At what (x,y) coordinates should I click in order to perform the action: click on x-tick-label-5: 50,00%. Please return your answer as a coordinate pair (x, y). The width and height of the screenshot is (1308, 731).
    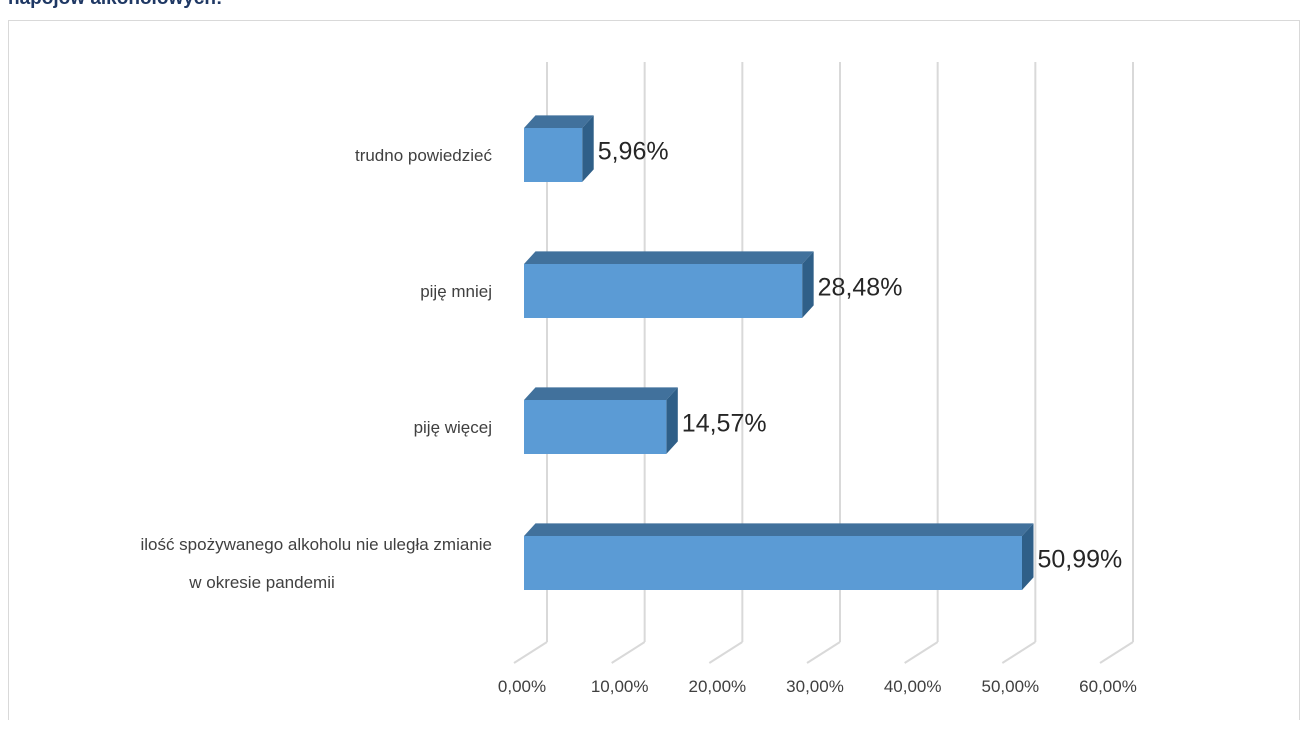
    Looking at the image, I should click on (1010, 686).